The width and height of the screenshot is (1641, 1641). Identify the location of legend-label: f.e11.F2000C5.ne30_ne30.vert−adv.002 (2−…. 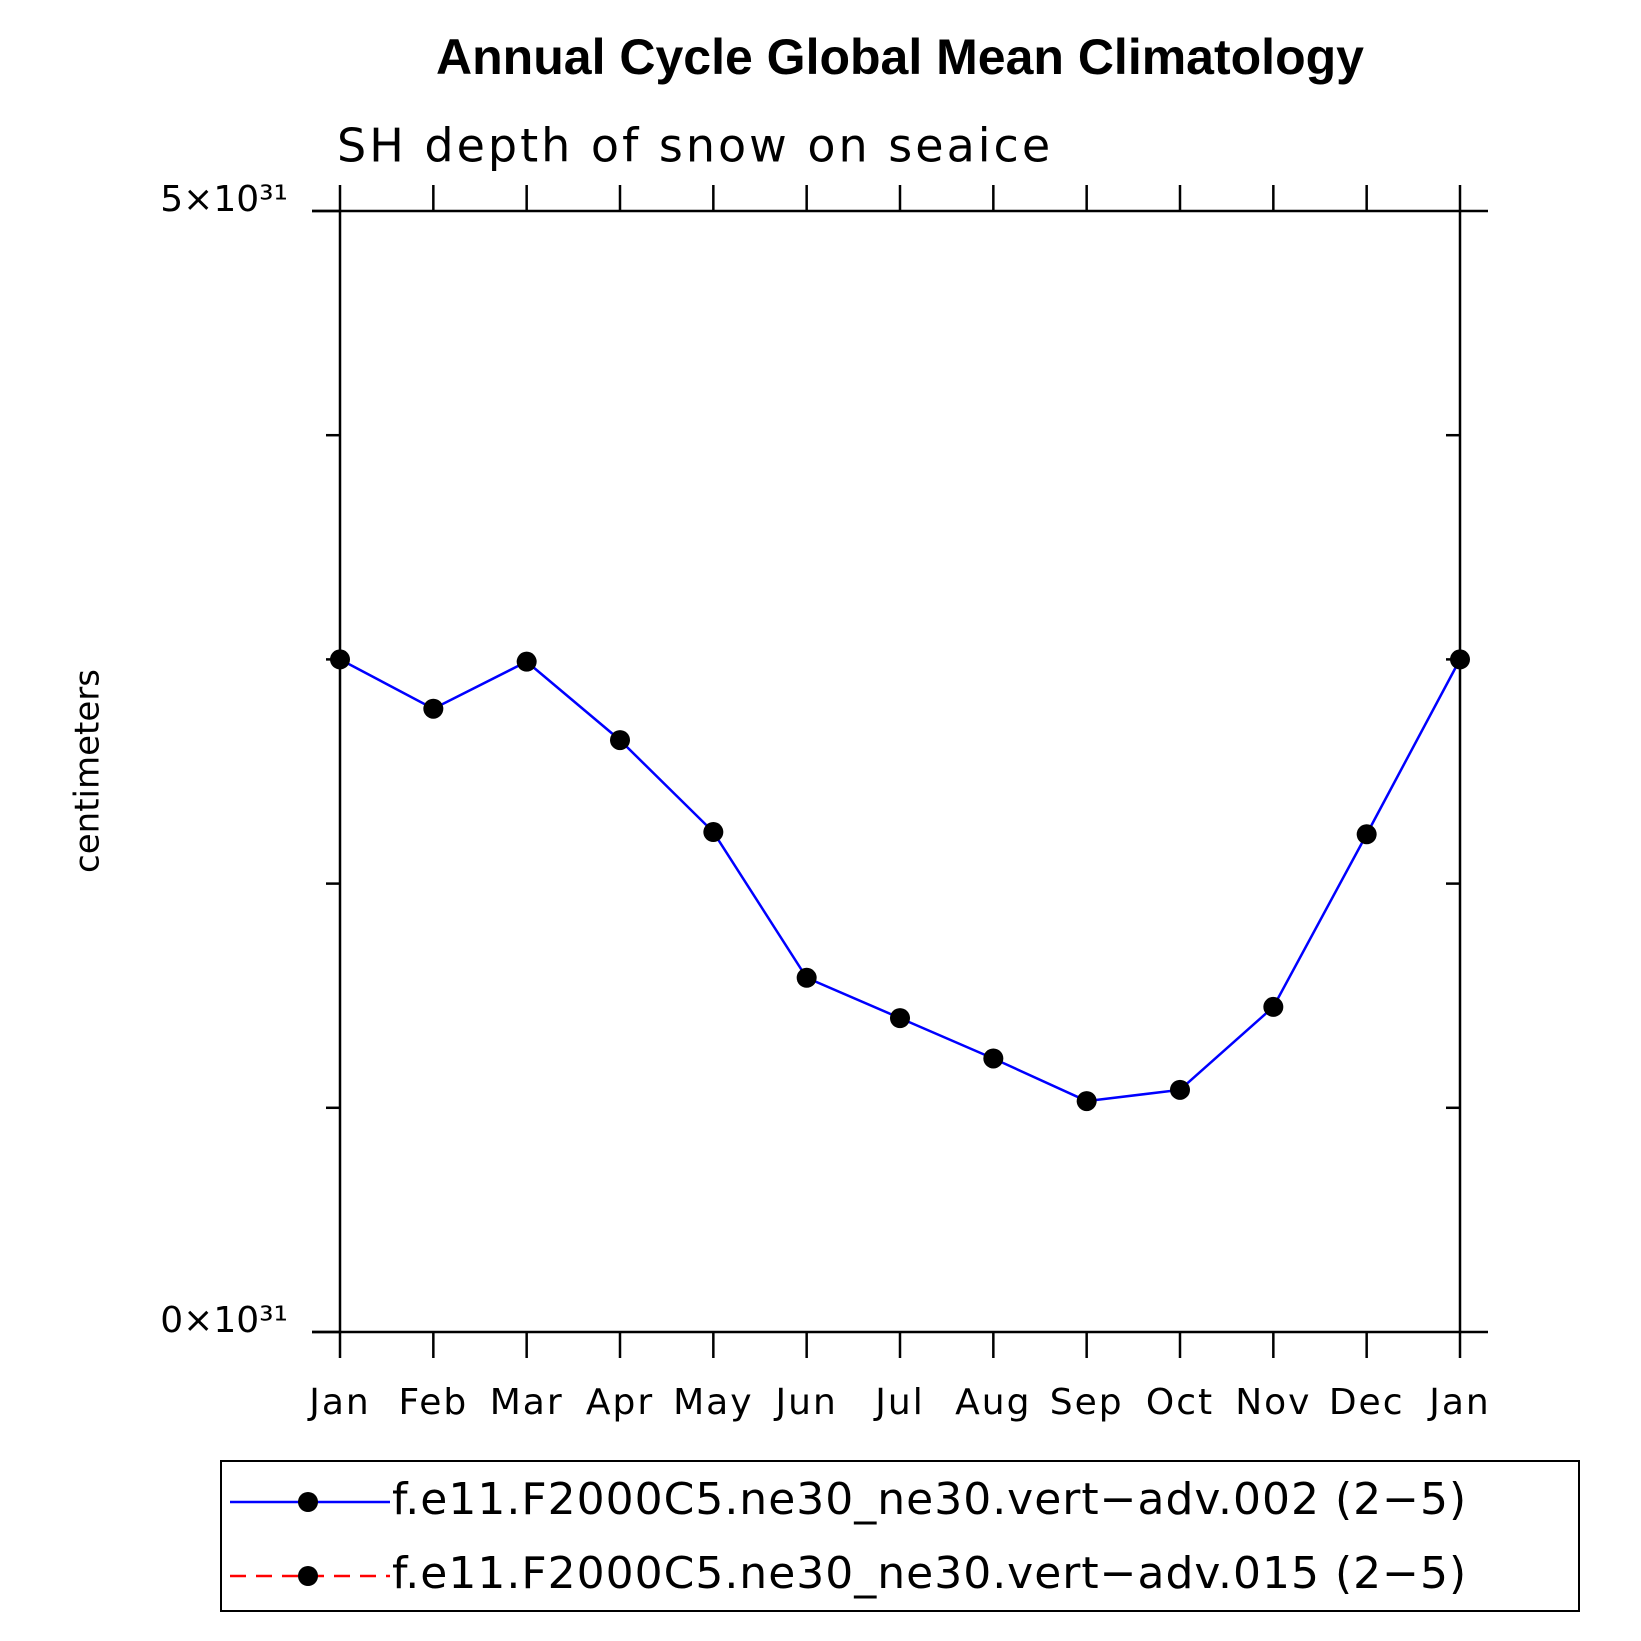
(929, 1499).